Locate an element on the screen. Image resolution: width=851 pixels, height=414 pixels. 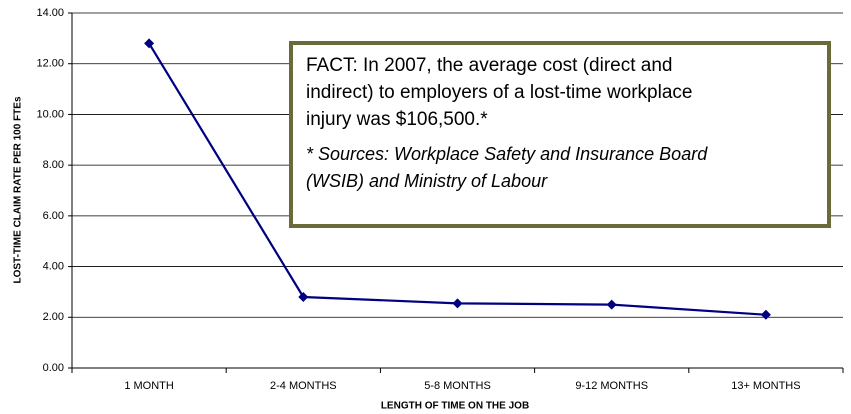
y-tick-label: 8.00 is located at coordinates (53, 165).